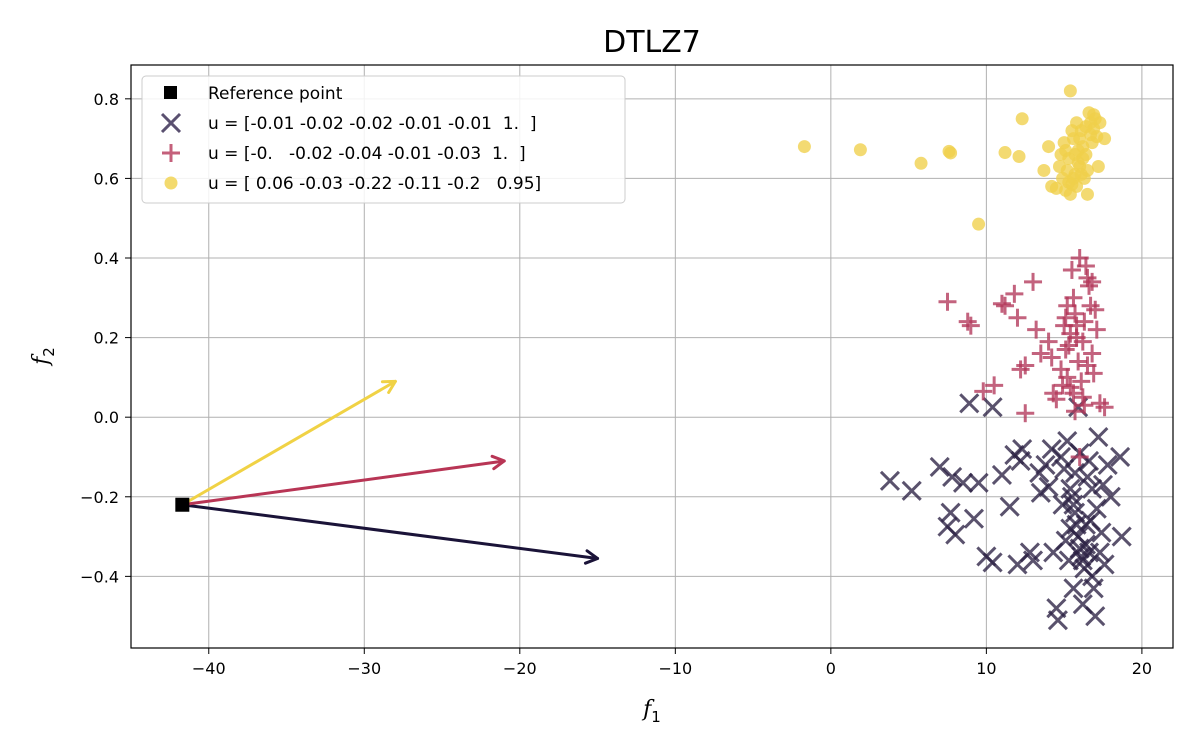 The height and width of the screenshot is (750, 1200). What do you see at coordinates (372, 124) in the screenshot?
I see `legend-label-1: u = [-0.01 -0.02 -0.02 -0.01 -0.01 1. ]` at bounding box center [372, 124].